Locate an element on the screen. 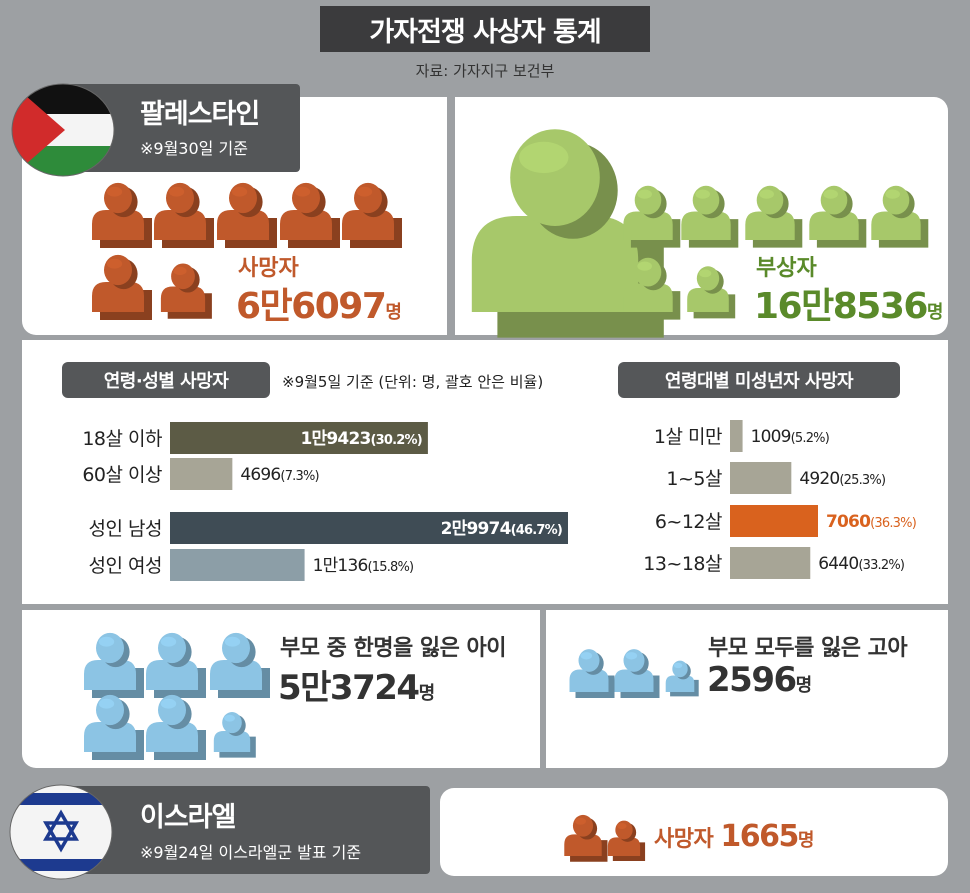 The height and width of the screenshot is (893, 970). israel-deaths: 사망자 1665명 is located at coordinates (734, 836).